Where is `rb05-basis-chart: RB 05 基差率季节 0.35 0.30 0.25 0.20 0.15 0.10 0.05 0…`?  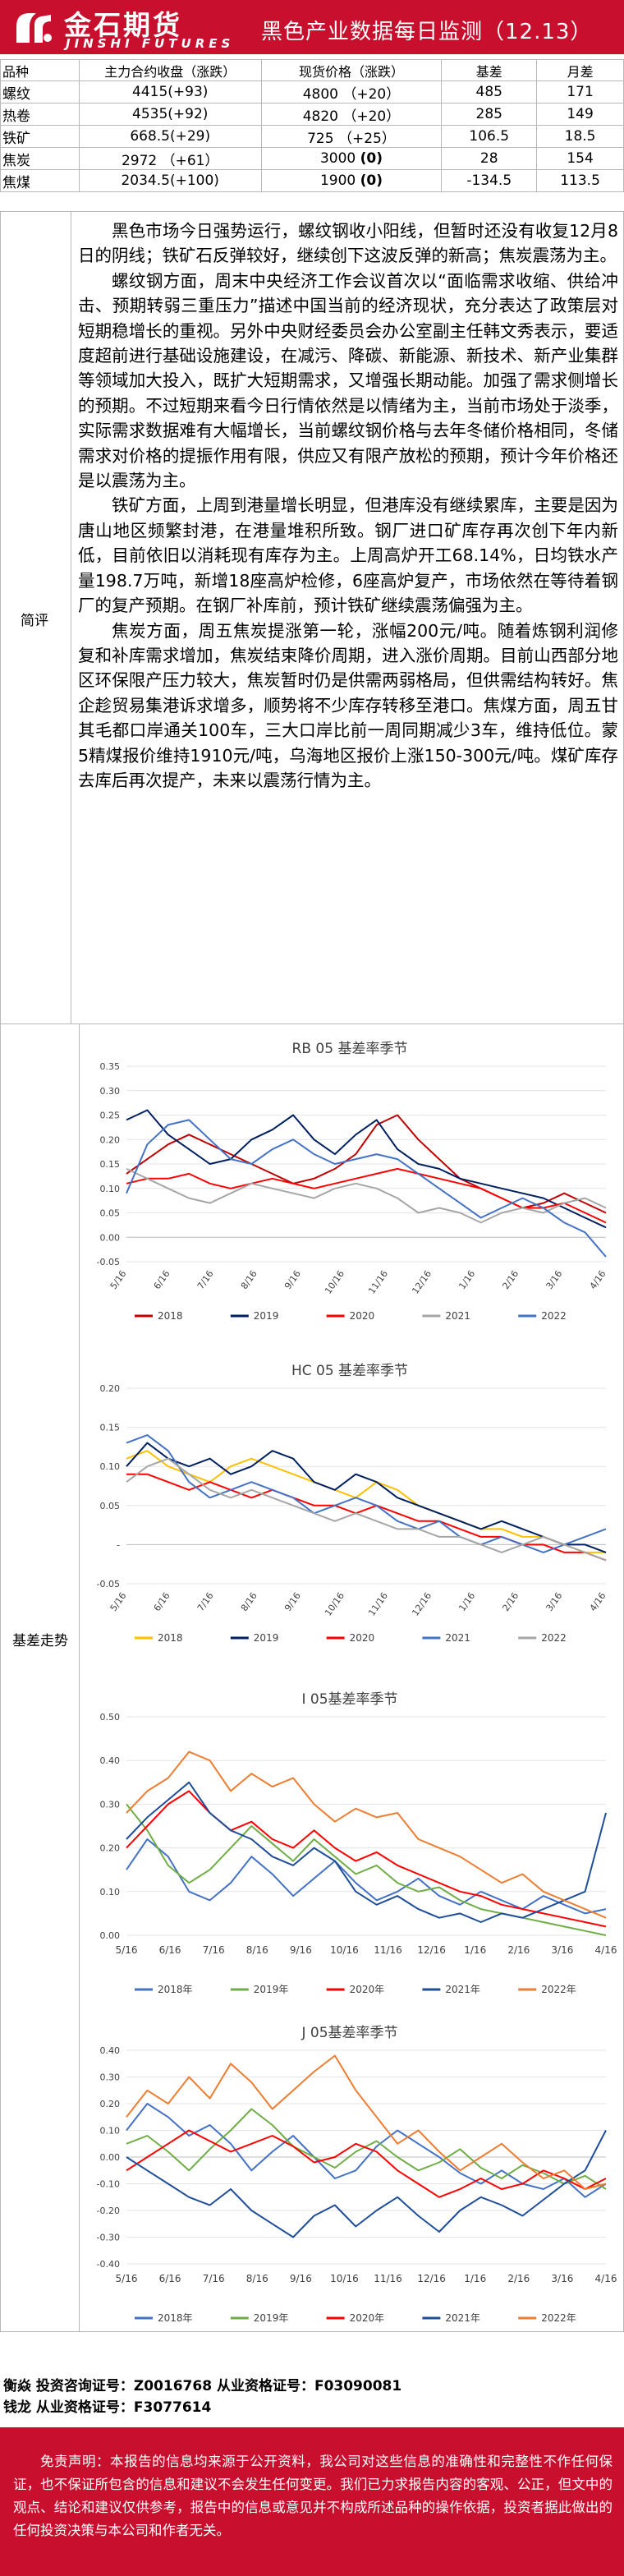
rb05-basis-chart: RB 05 基差率季节 0.35 0.30 0.25 0.20 0.15 0.10 0.05 0… is located at coordinates (352, 1181).